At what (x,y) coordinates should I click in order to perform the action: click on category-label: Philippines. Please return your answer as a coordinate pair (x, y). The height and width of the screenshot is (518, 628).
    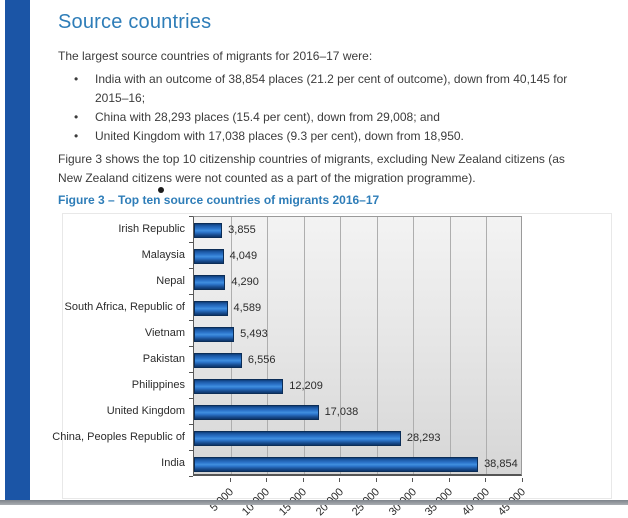
    Looking at the image, I should click on (158, 385).